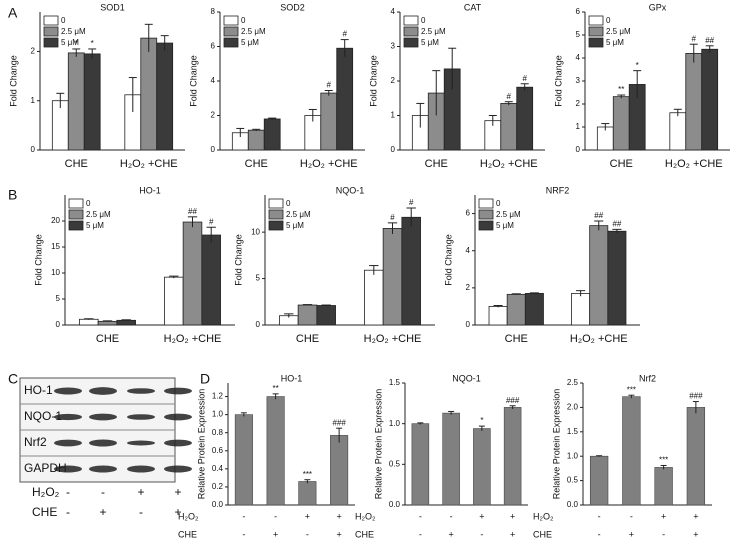 This screenshot has width=744, height=544. What do you see at coordinates (97, 430) in the screenshot?
I see `western-blot` at bounding box center [97, 430].